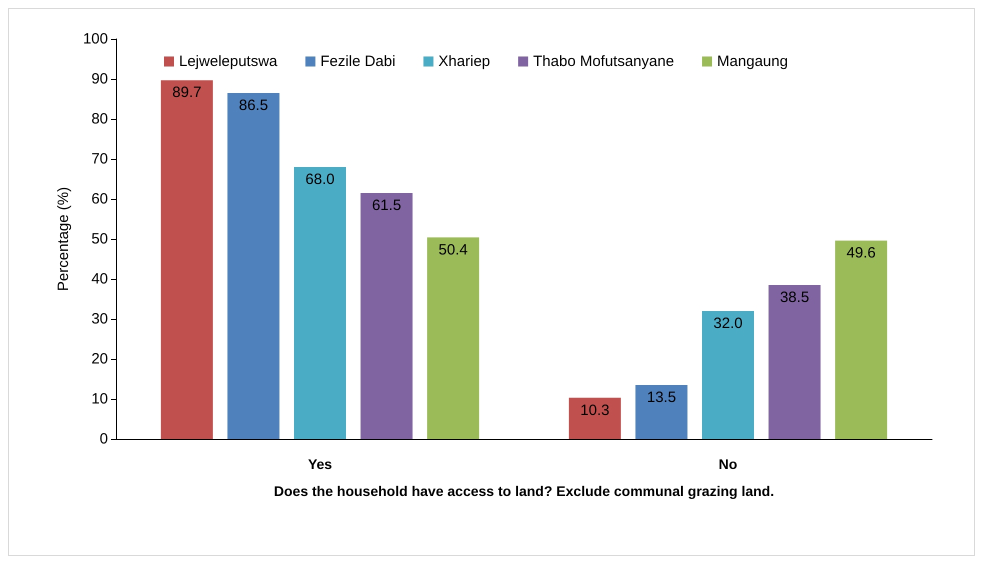  I want to click on y-tick-label: 10, so click(99, 399).